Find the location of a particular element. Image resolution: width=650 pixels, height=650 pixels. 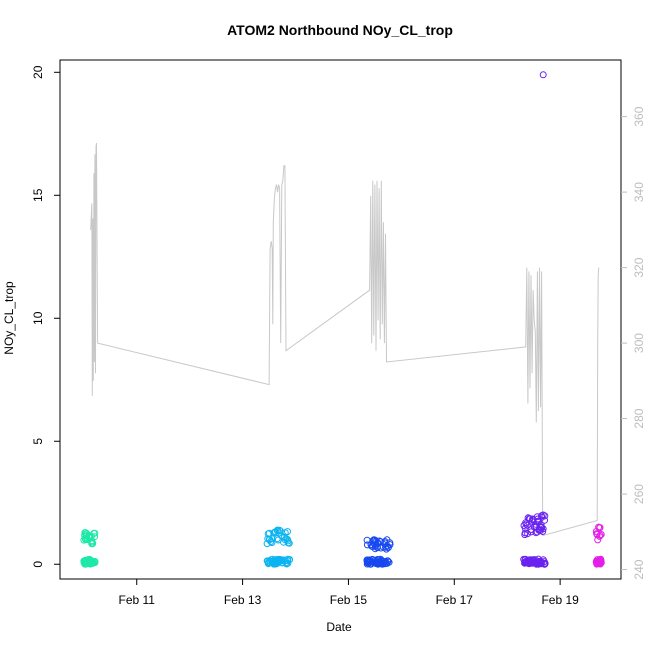

x-tick-label: Feb 15 is located at coordinates (349, 600).